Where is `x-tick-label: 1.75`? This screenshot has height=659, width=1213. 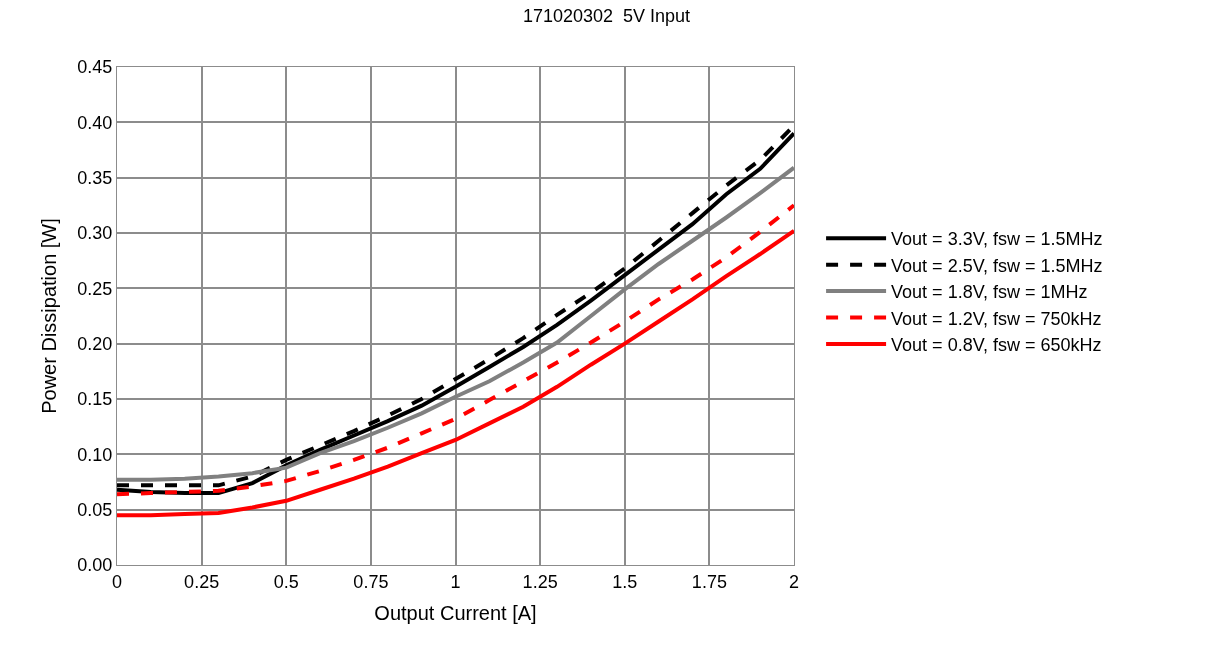
x-tick-label: 1.75 is located at coordinates (709, 581).